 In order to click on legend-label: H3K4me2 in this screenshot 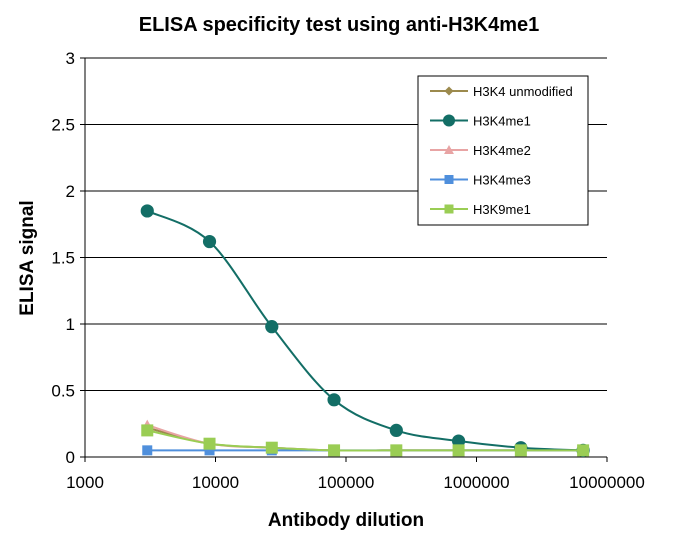, I will do `click(502, 150)`.